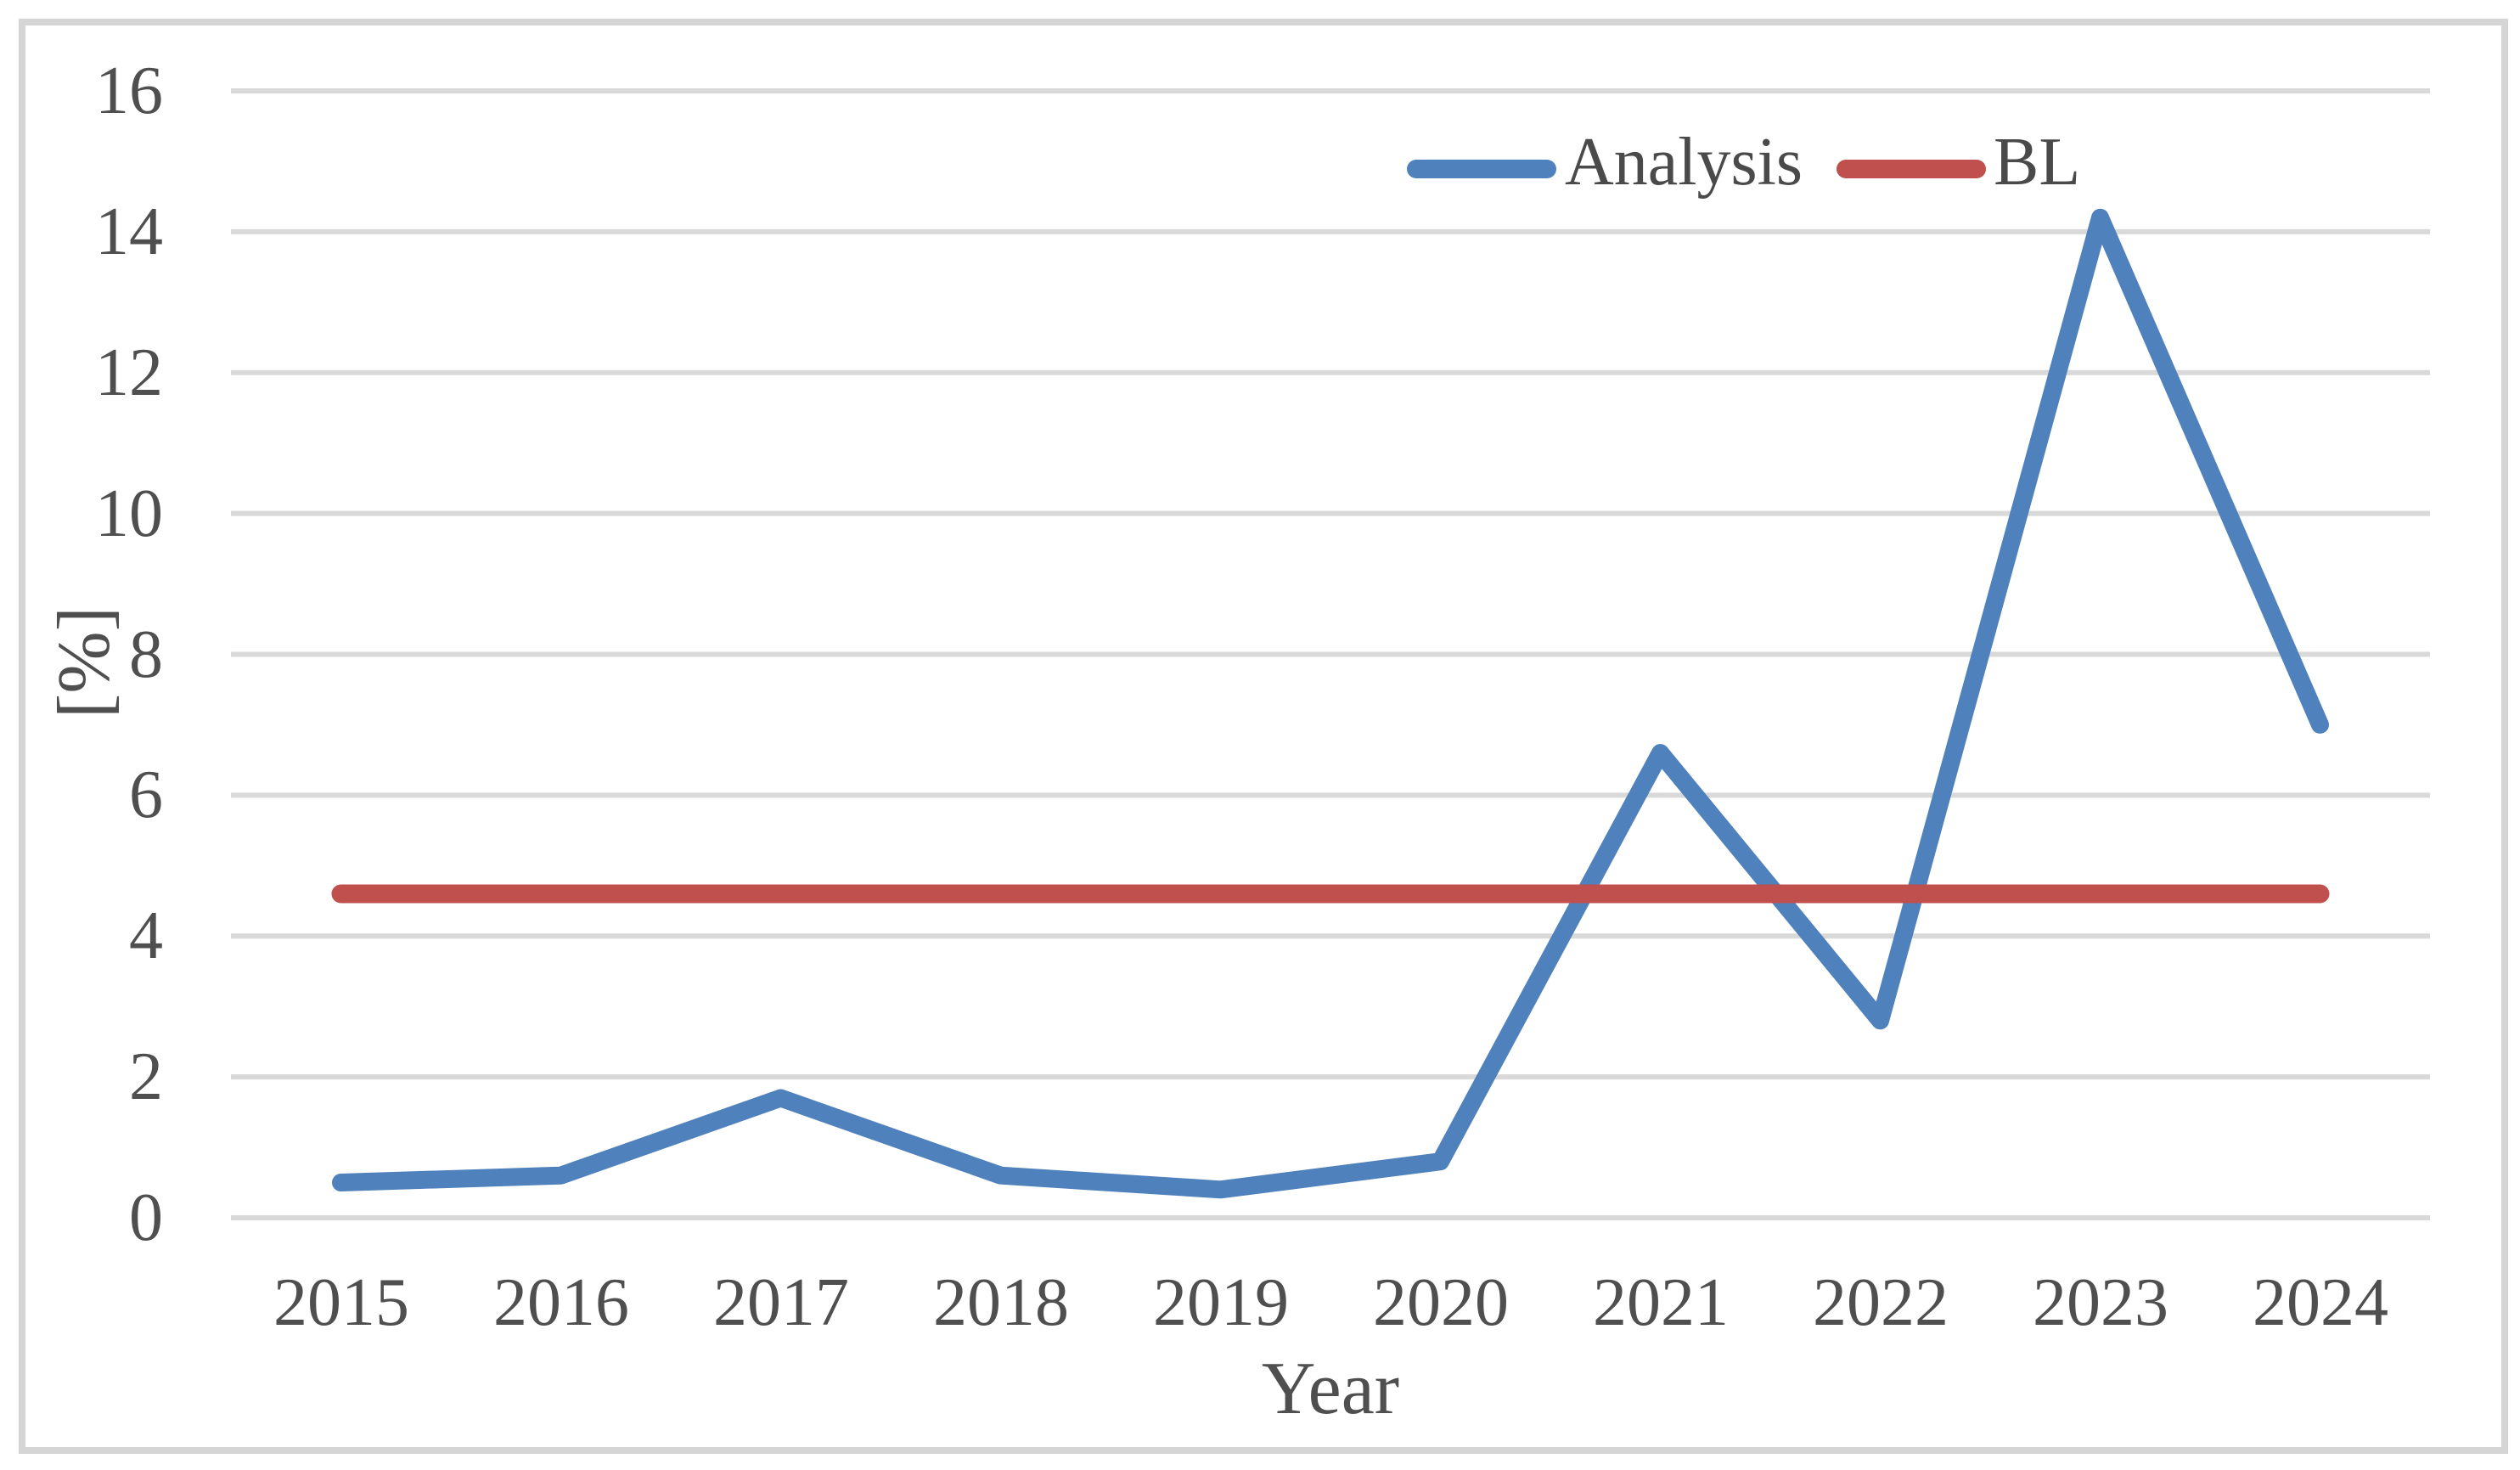 This screenshot has height=1470, width=2520. What do you see at coordinates (129, 372) in the screenshot?
I see `y-tick-label: 12` at bounding box center [129, 372].